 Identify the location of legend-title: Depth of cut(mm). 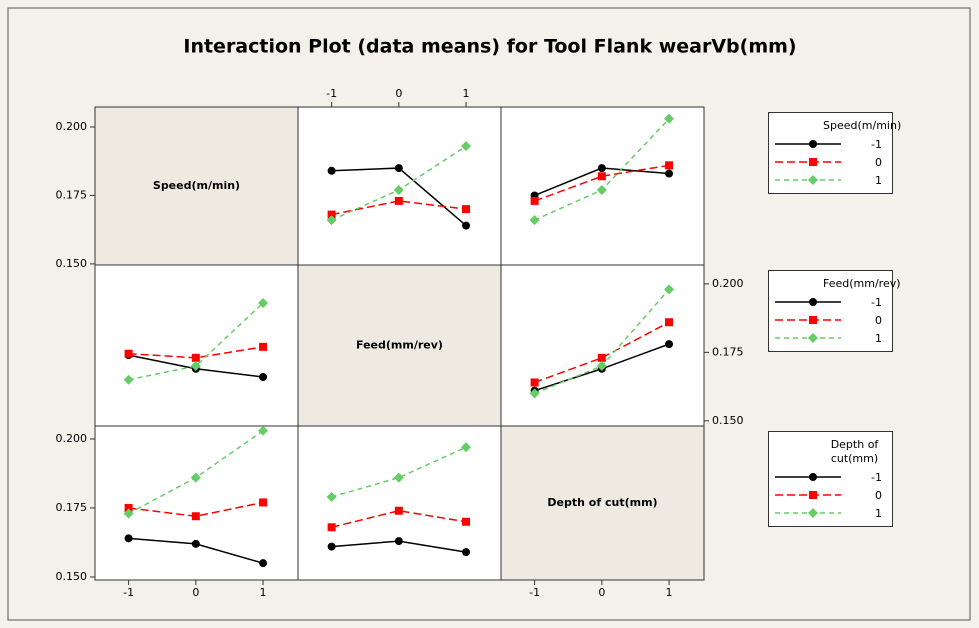
(854, 451).